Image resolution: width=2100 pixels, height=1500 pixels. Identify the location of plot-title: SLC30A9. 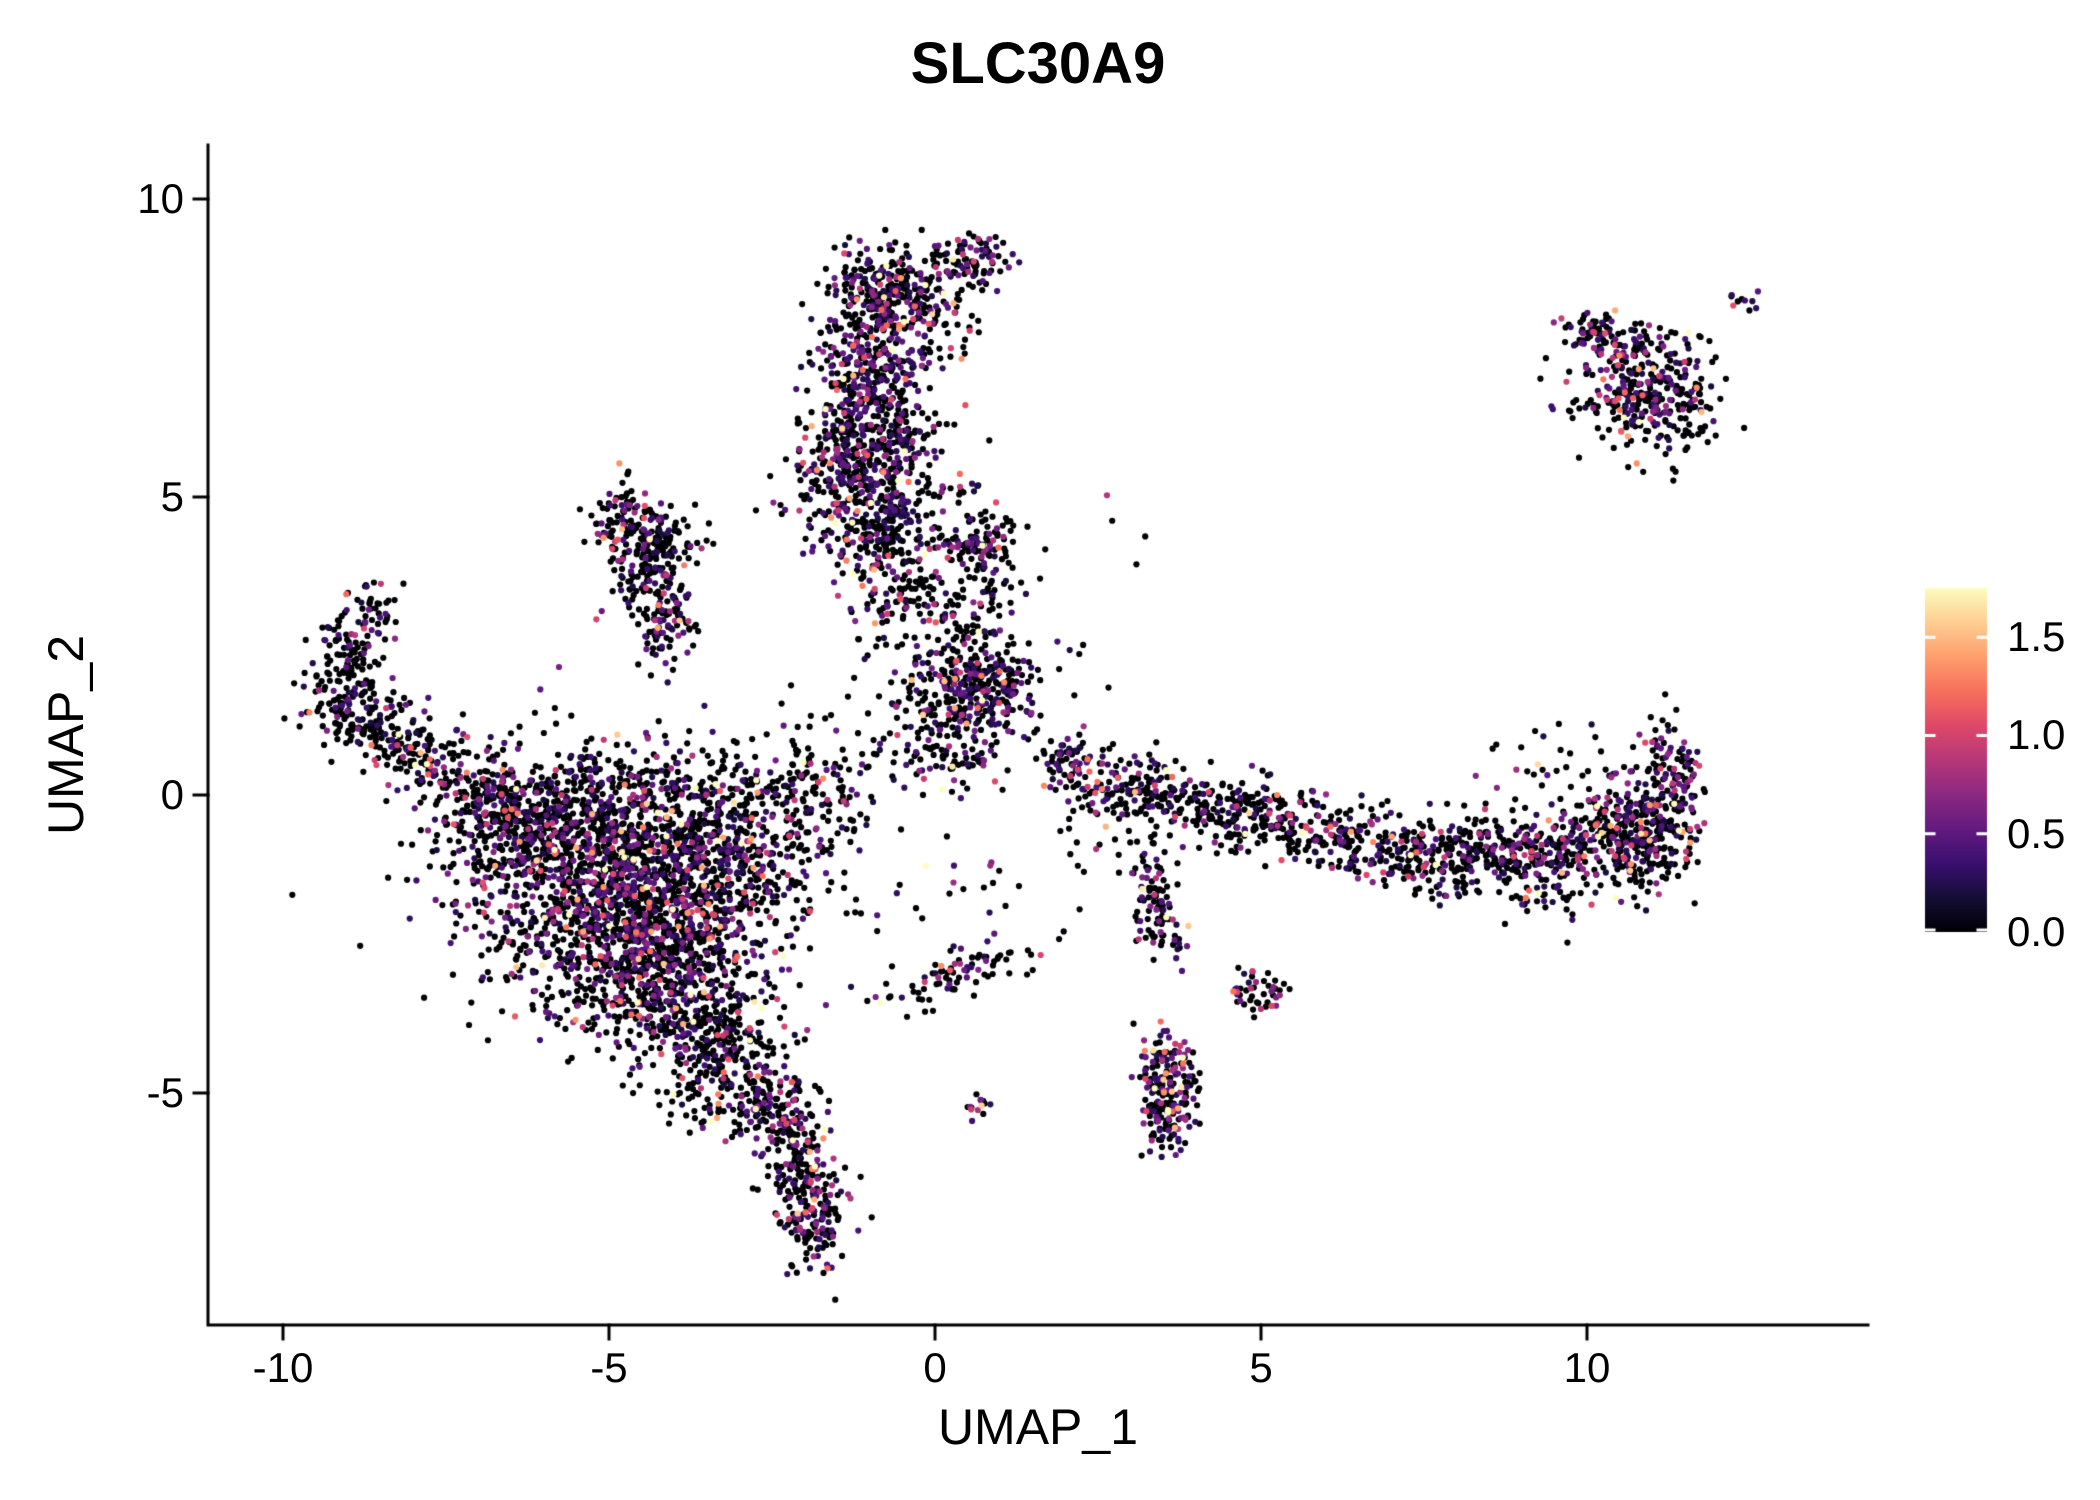
(1038, 63).